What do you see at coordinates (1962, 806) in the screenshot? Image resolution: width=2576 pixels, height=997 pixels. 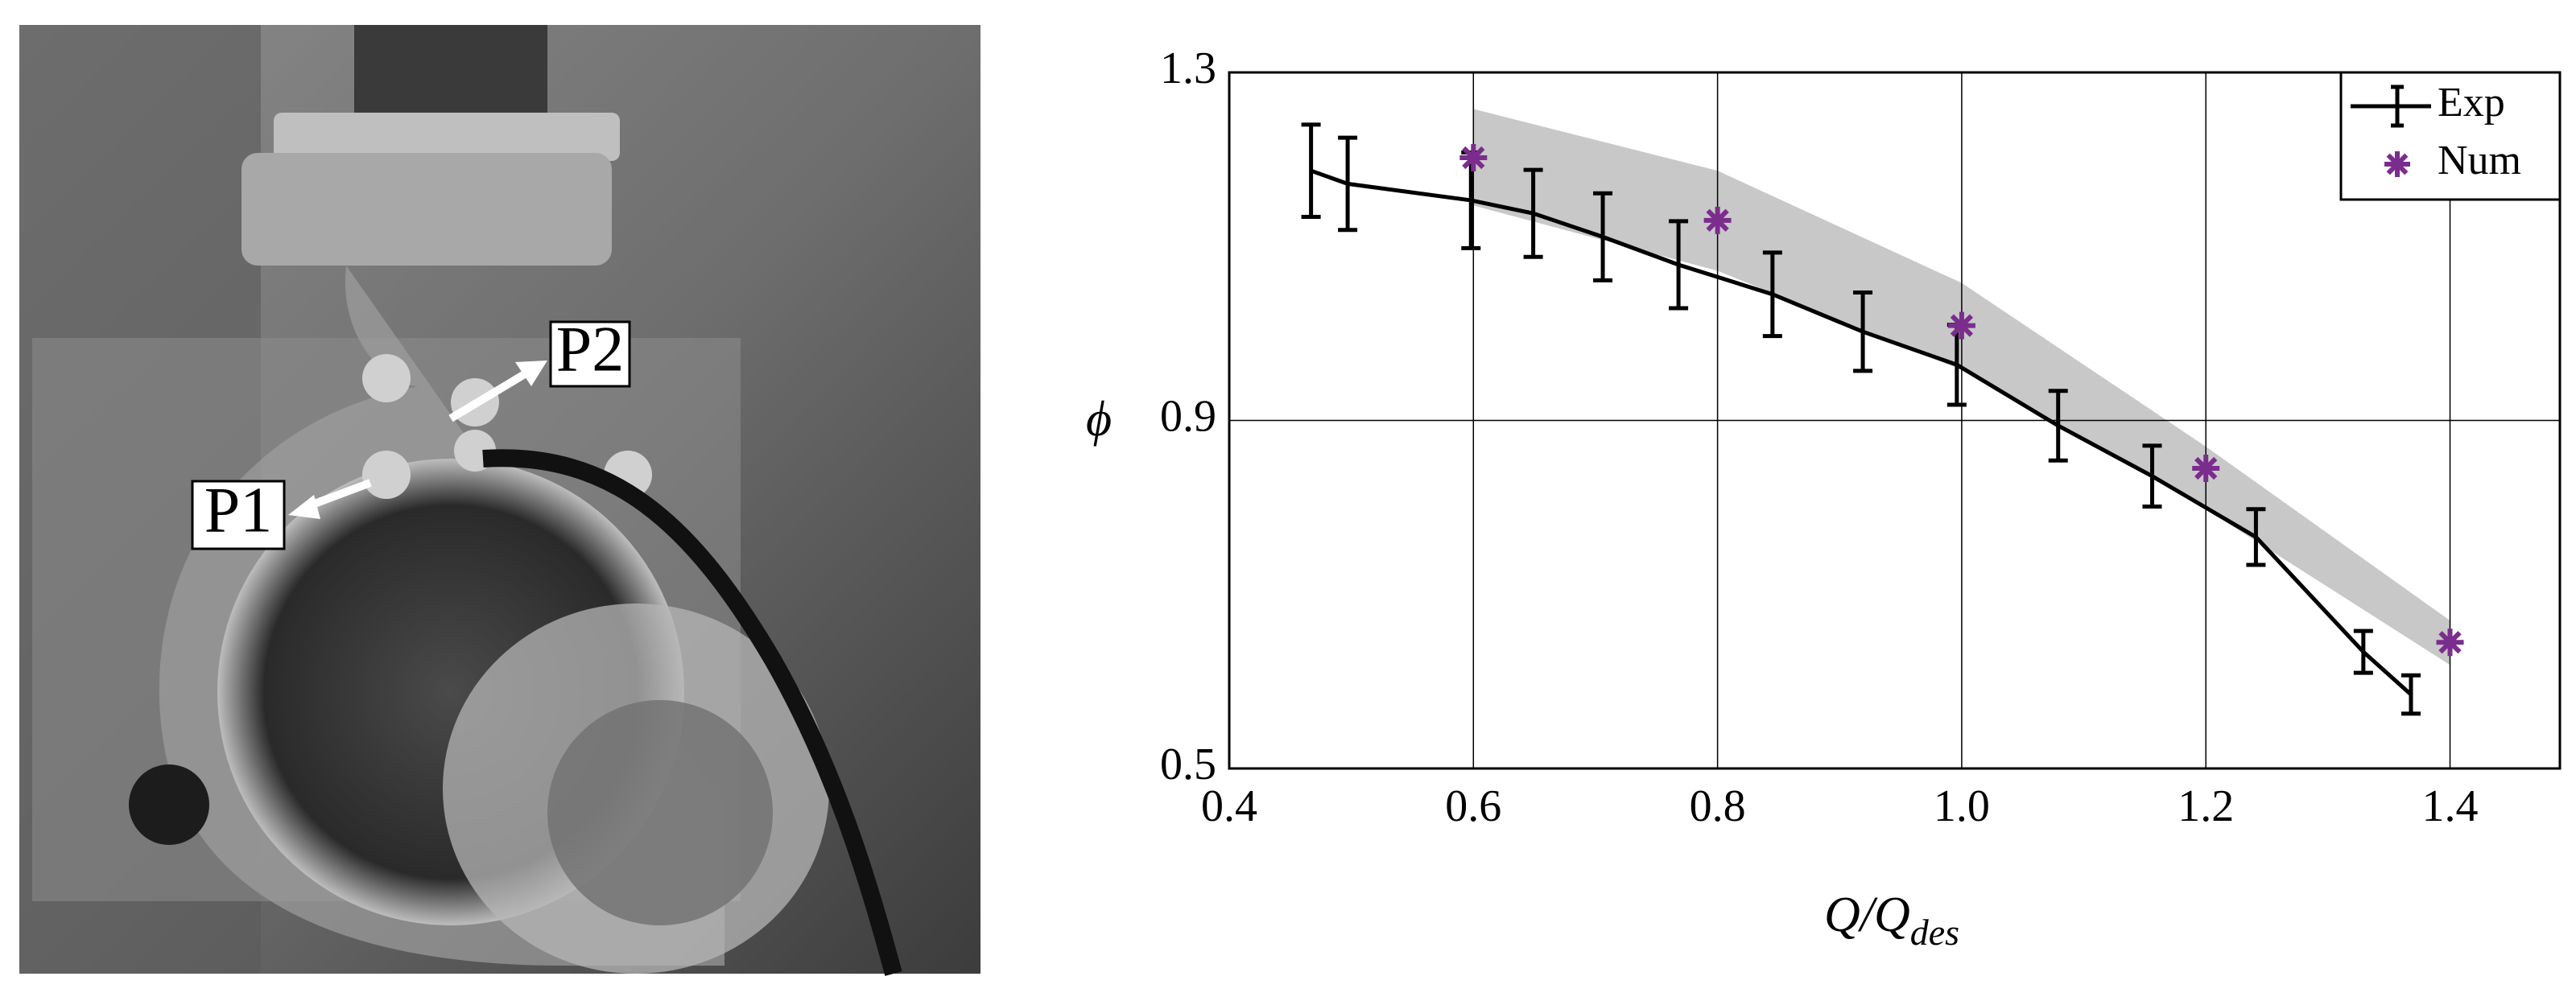 I see `x-tick-label: 1.0` at bounding box center [1962, 806].